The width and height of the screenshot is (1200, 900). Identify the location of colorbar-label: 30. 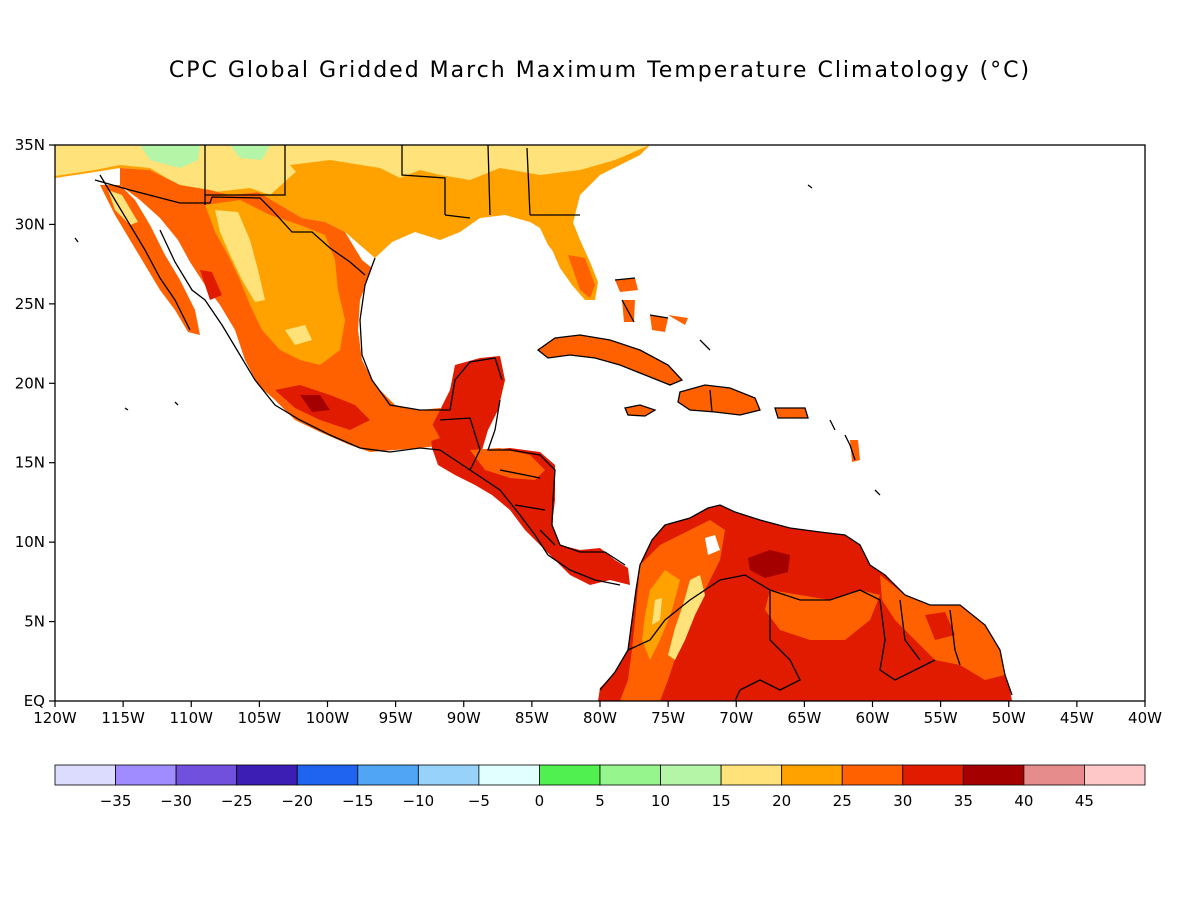
(902, 801).